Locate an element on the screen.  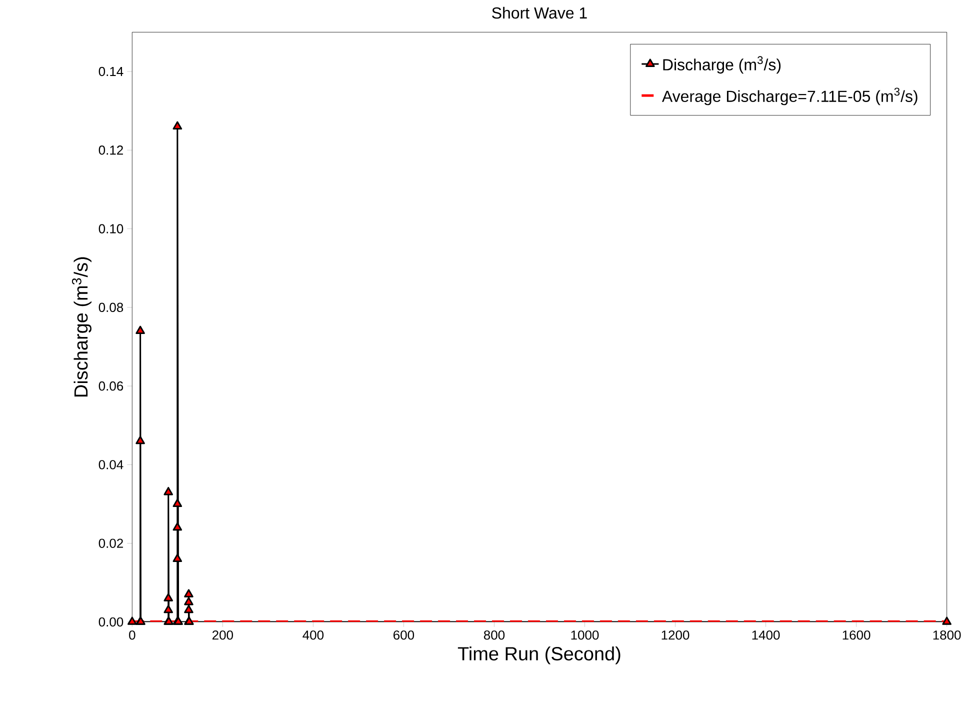
x-tick-label: 1800 is located at coordinates (947, 635).